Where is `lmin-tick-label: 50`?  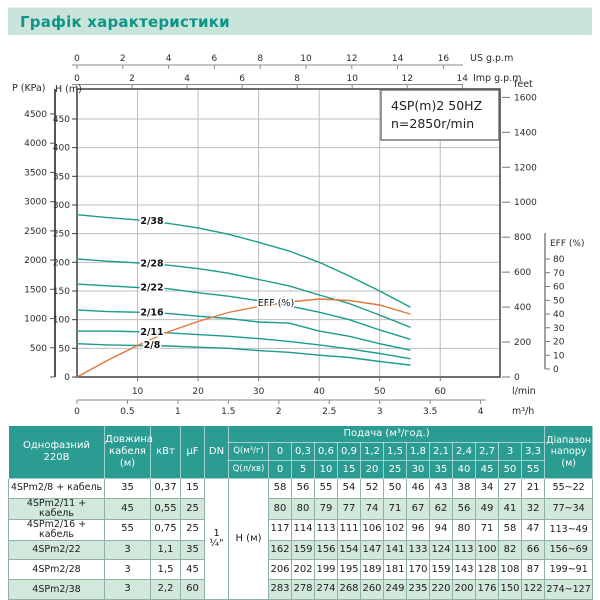
lmin-tick-label: 50 is located at coordinates (380, 392).